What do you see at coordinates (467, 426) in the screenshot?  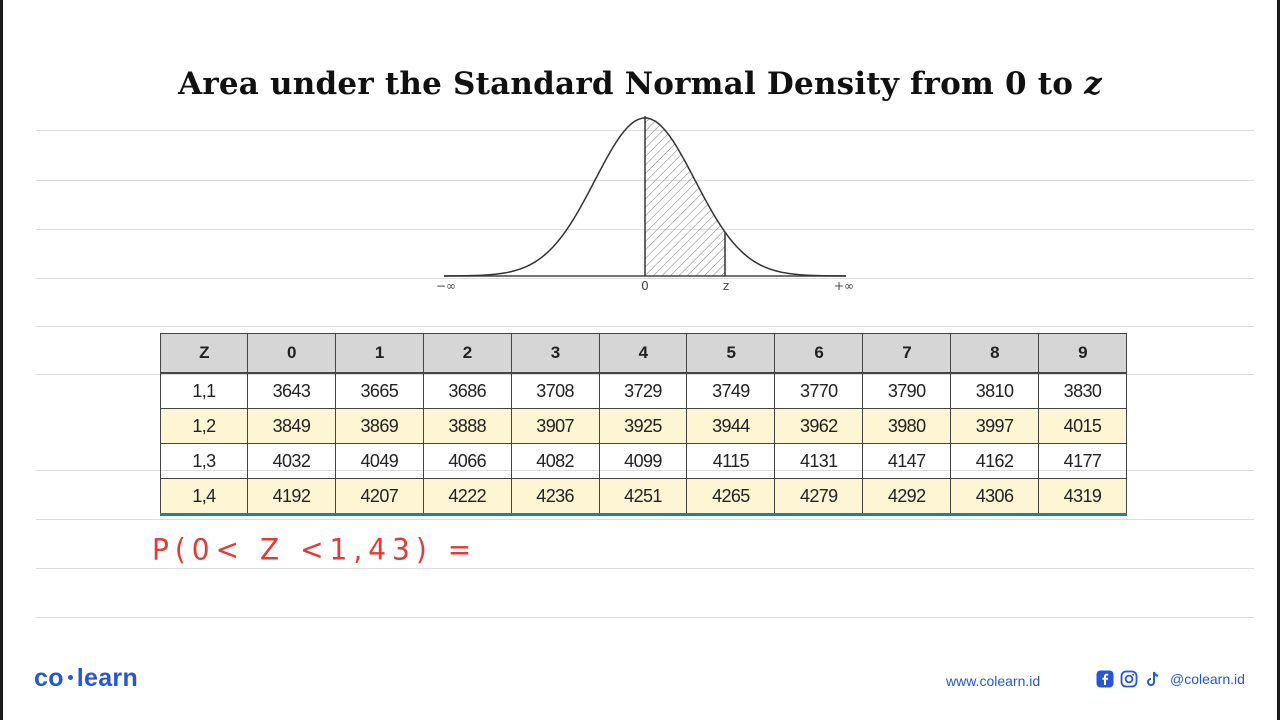 I see `table-cell: 3888` at bounding box center [467, 426].